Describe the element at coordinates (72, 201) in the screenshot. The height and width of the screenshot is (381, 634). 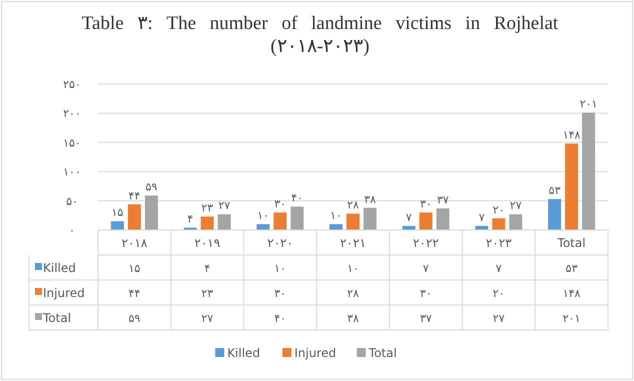
I see `y-tick-label: ۵۰` at that location.